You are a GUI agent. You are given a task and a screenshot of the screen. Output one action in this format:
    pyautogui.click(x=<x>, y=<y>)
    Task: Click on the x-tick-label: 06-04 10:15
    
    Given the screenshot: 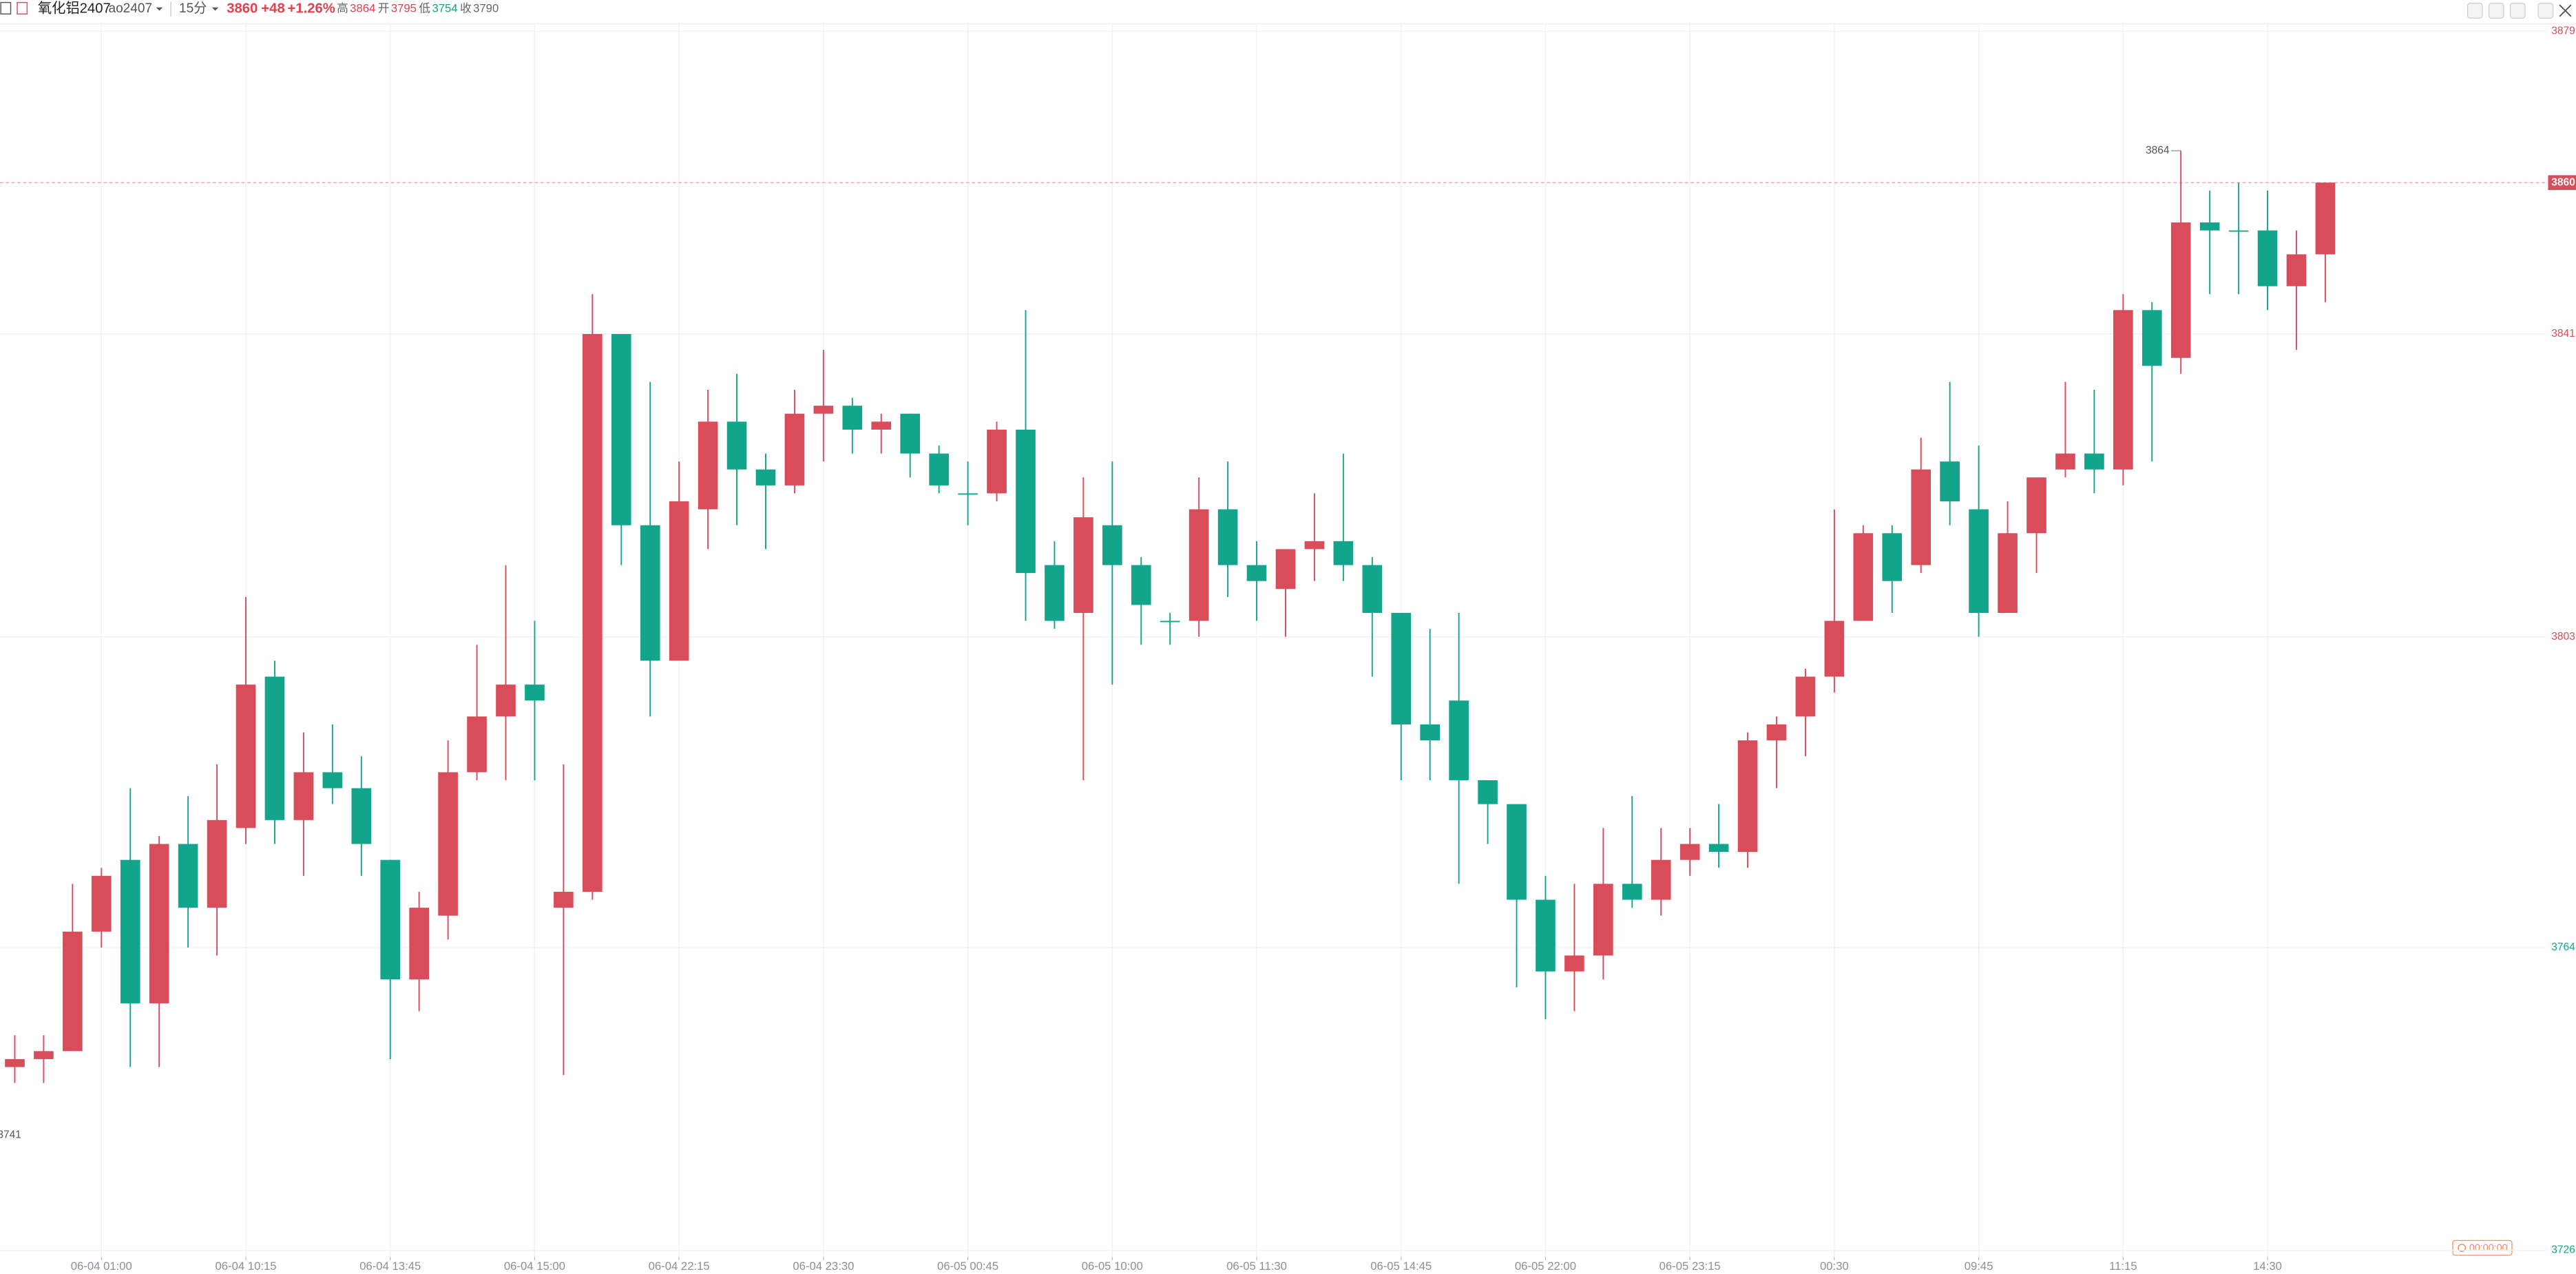 What is the action you would take?
    pyautogui.click(x=245, y=1266)
    